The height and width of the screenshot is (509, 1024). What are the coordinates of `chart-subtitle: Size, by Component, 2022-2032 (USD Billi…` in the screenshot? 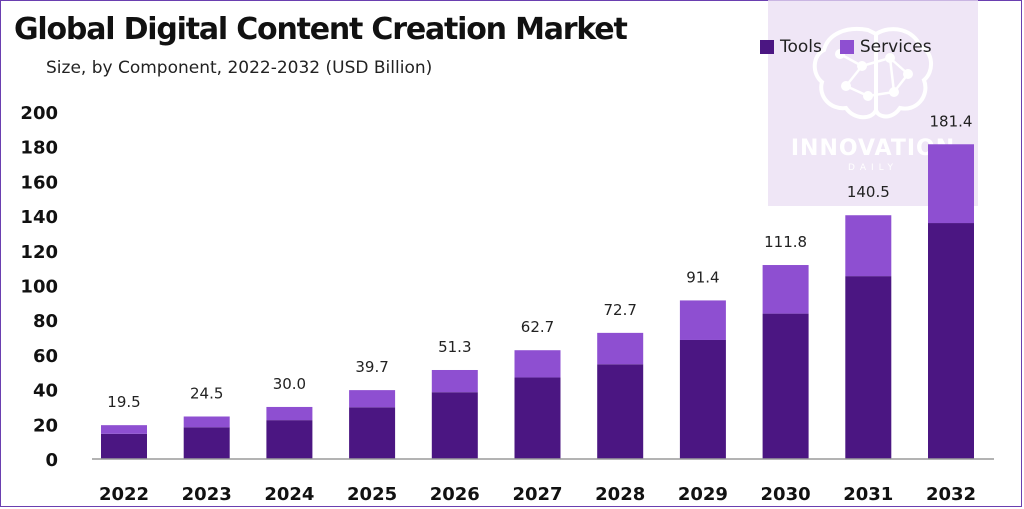 It's located at (239, 68).